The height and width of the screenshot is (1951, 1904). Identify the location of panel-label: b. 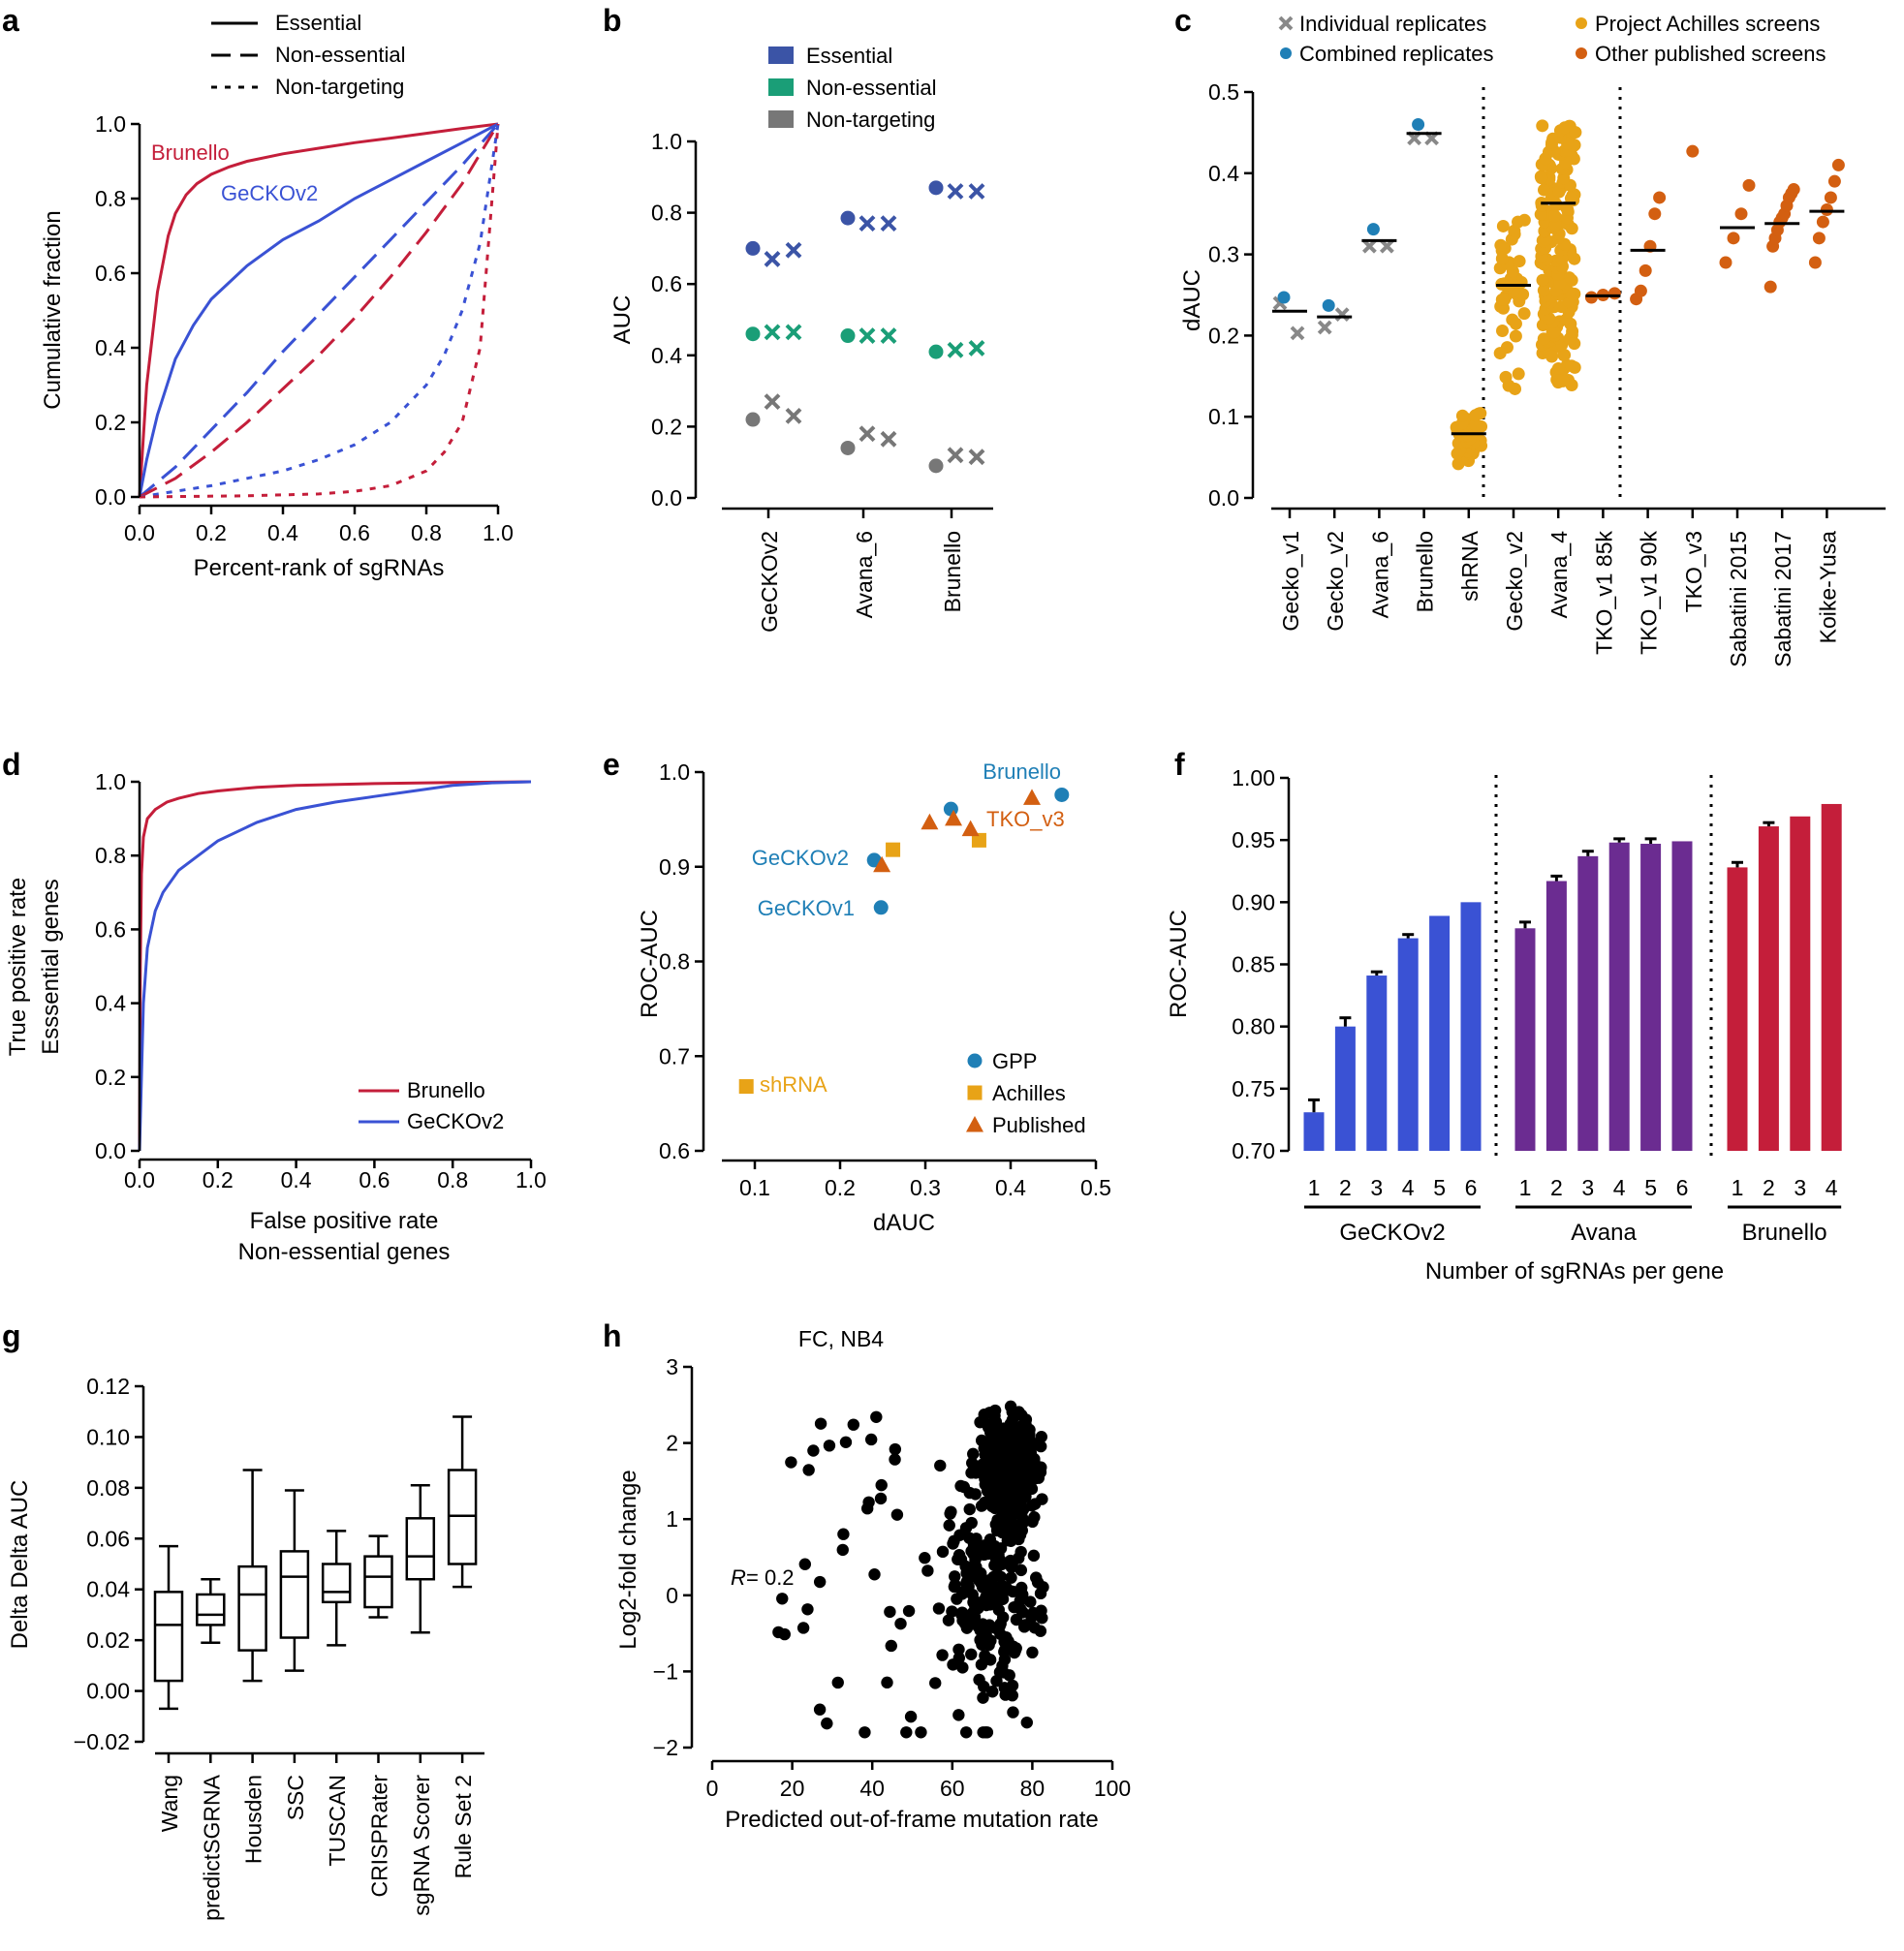
(613, 20).